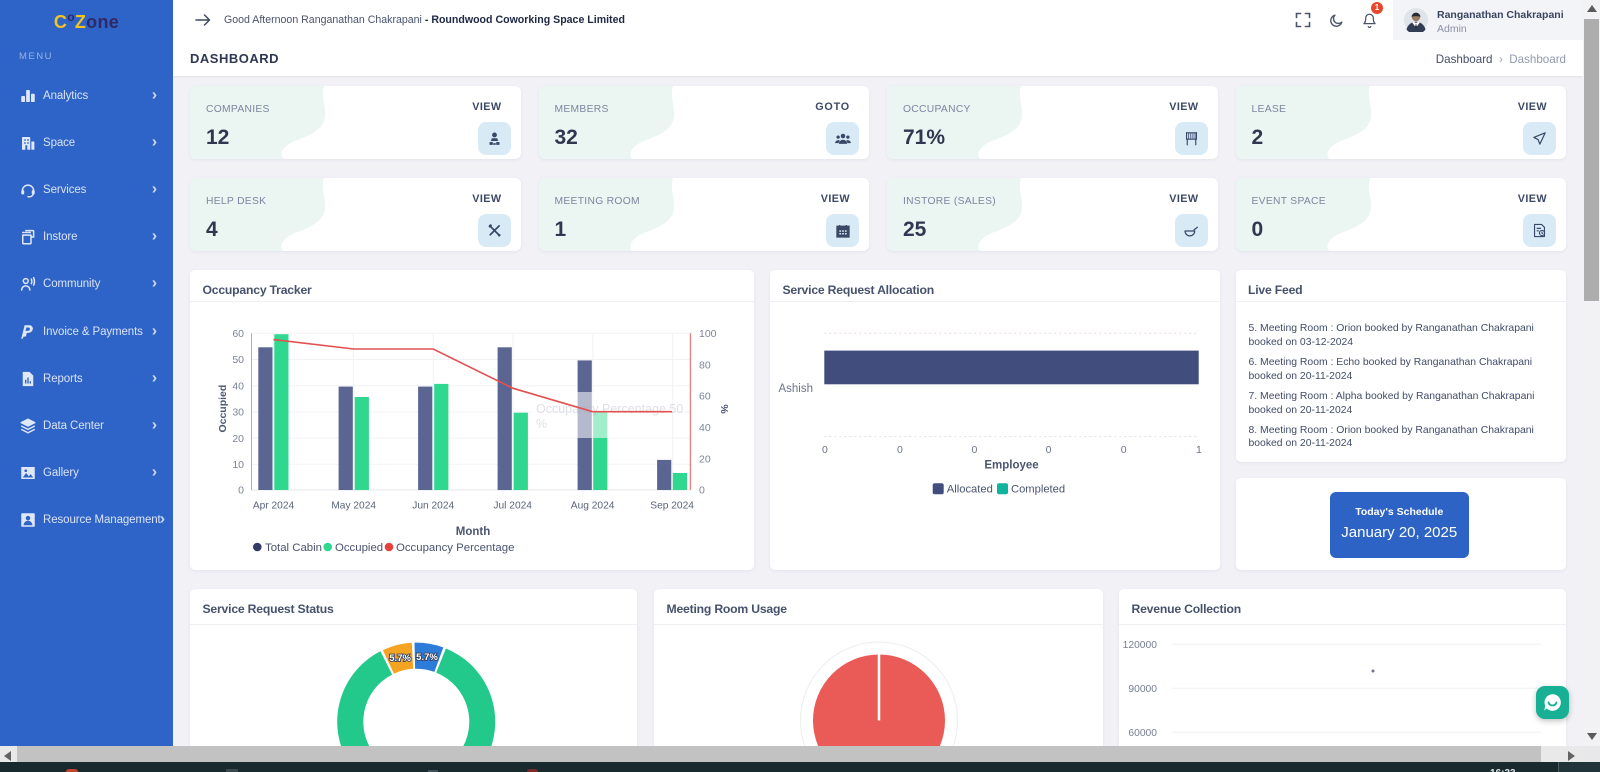 This screenshot has width=1600, height=772. Describe the element at coordinates (970, 490) in the screenshot. I see `svg-text: Allocated` at that location.